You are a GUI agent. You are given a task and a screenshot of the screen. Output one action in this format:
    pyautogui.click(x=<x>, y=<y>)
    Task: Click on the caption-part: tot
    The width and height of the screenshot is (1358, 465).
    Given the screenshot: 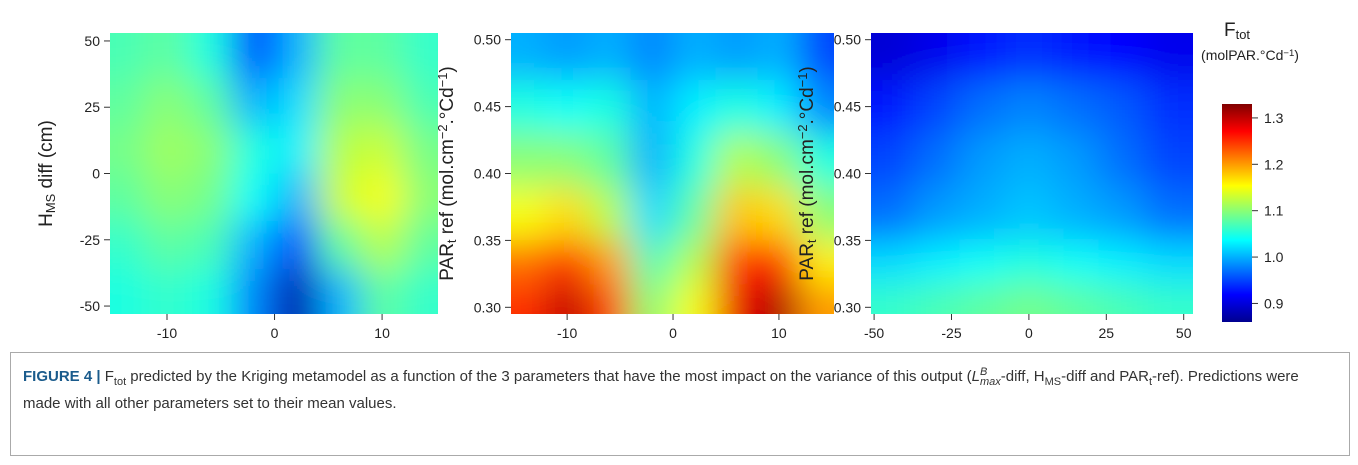 What is the action you would take?
    pyautogui.click(x=120, y=382)
    